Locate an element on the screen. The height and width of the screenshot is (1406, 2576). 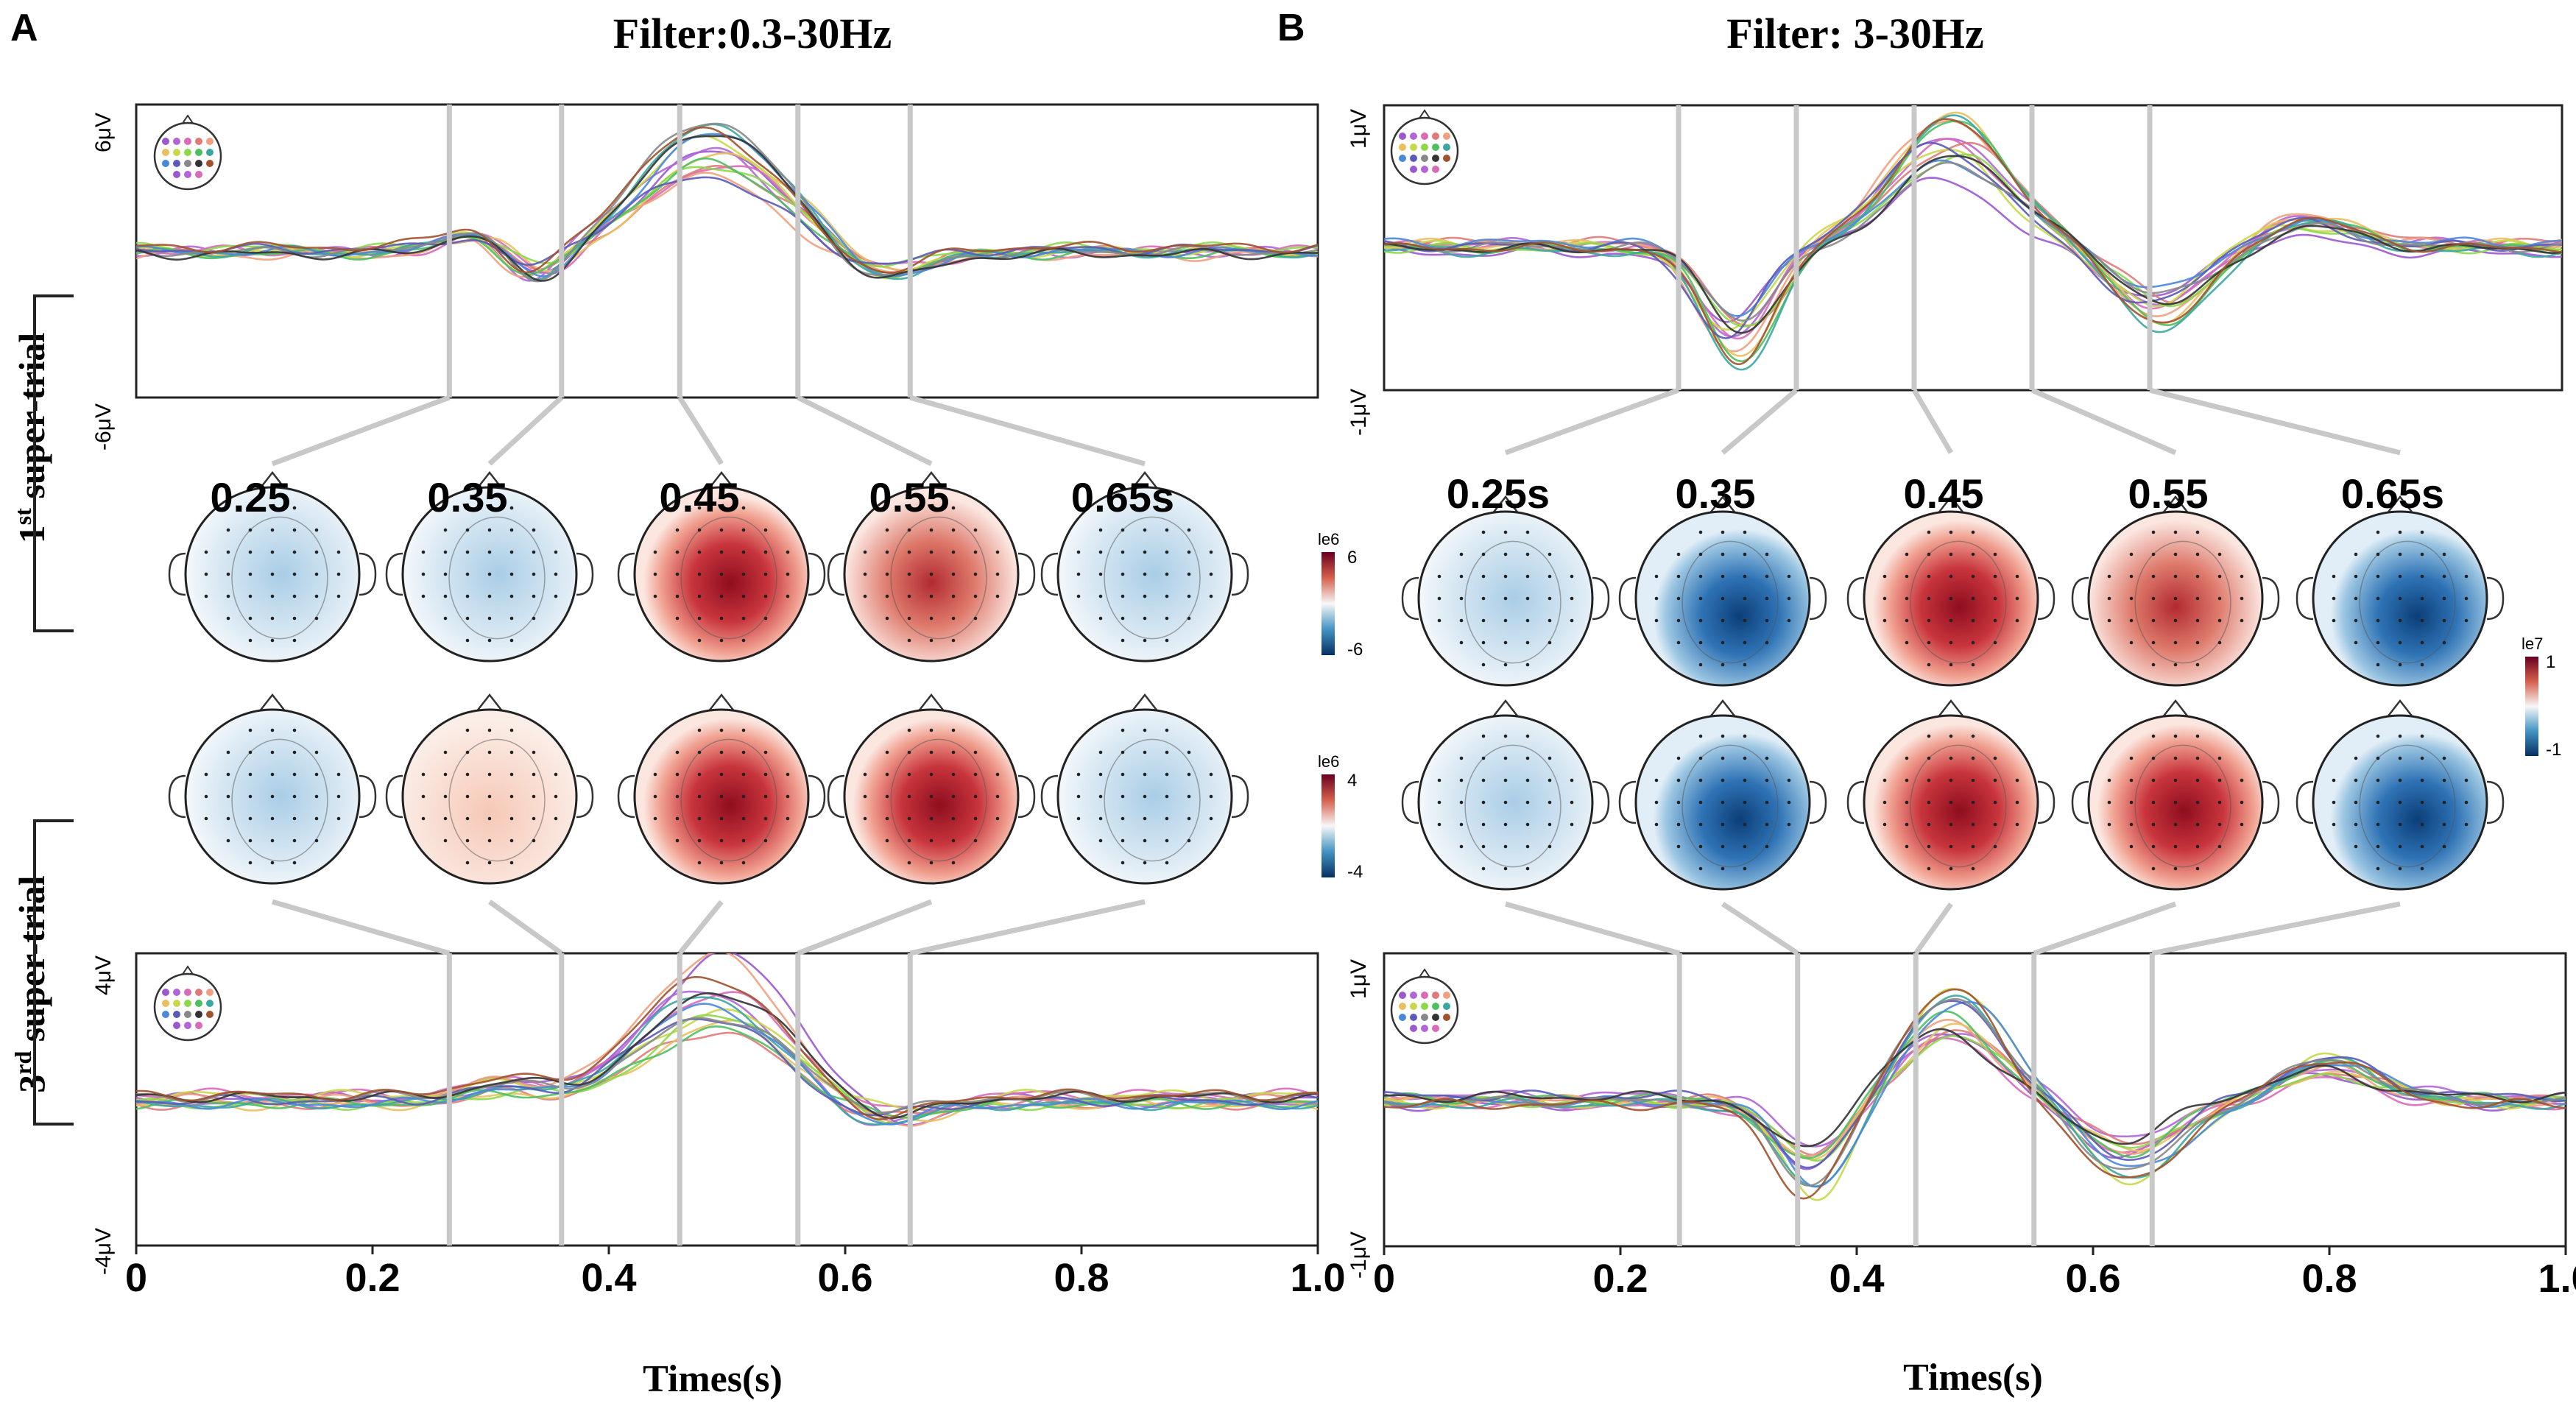
legend-b-top is located at coordinates (1424, 147).